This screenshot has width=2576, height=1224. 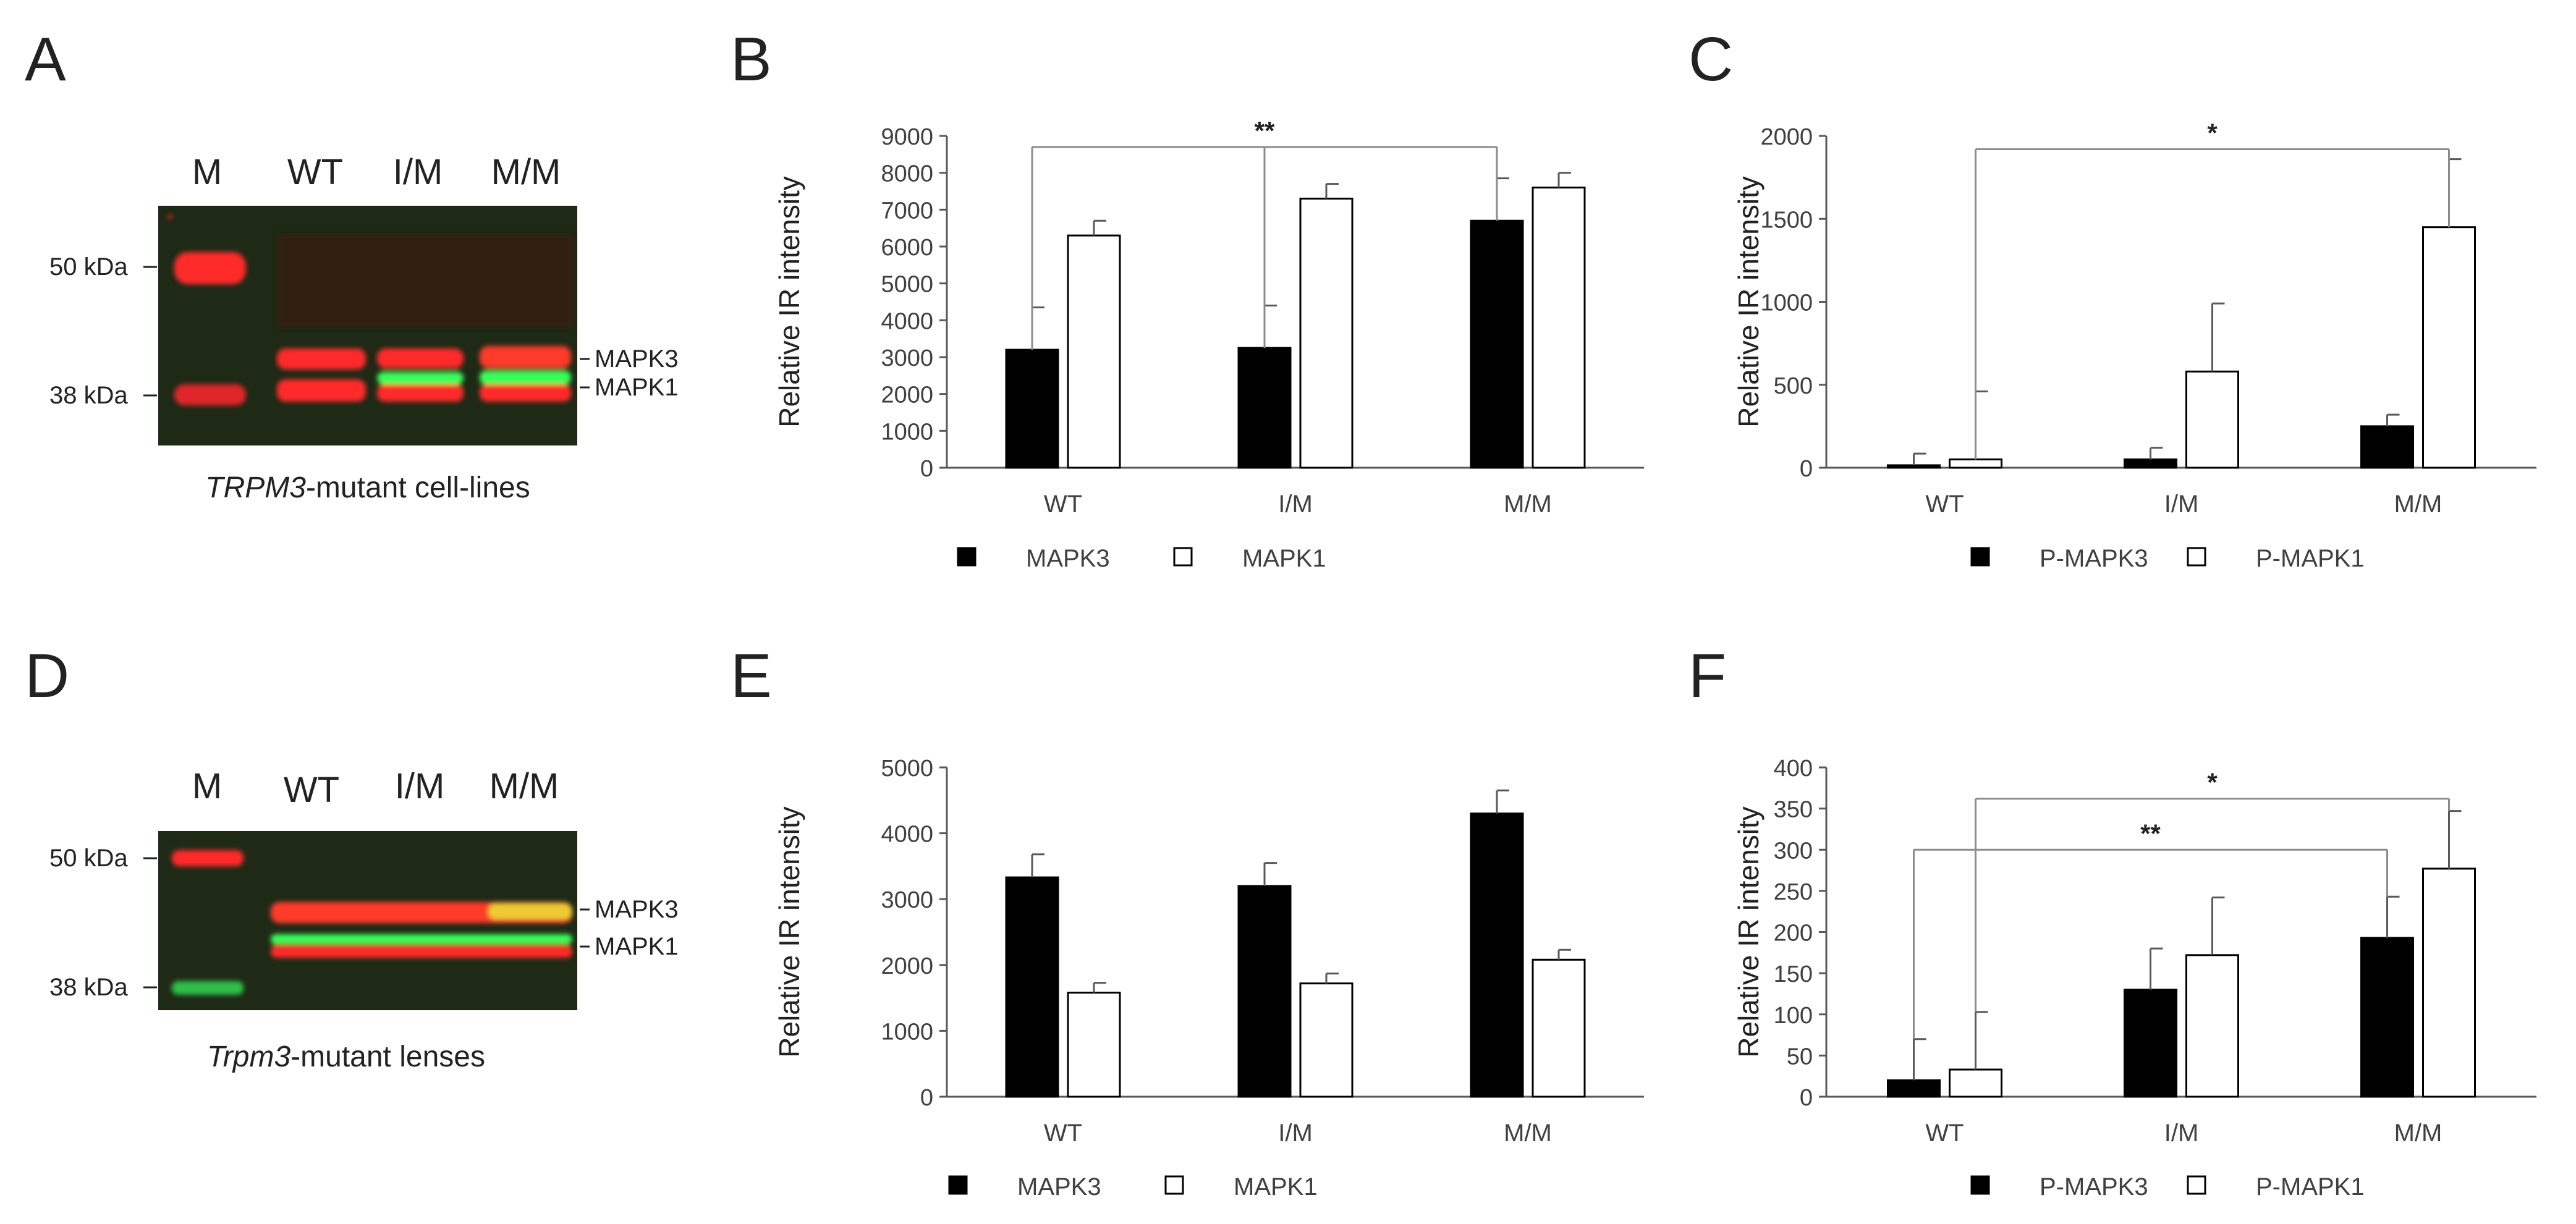 What do you see at coordinates (1068, 558) in the screenshot?
I see `legend-label: MAPK3` at bounding box center [1068, 558].